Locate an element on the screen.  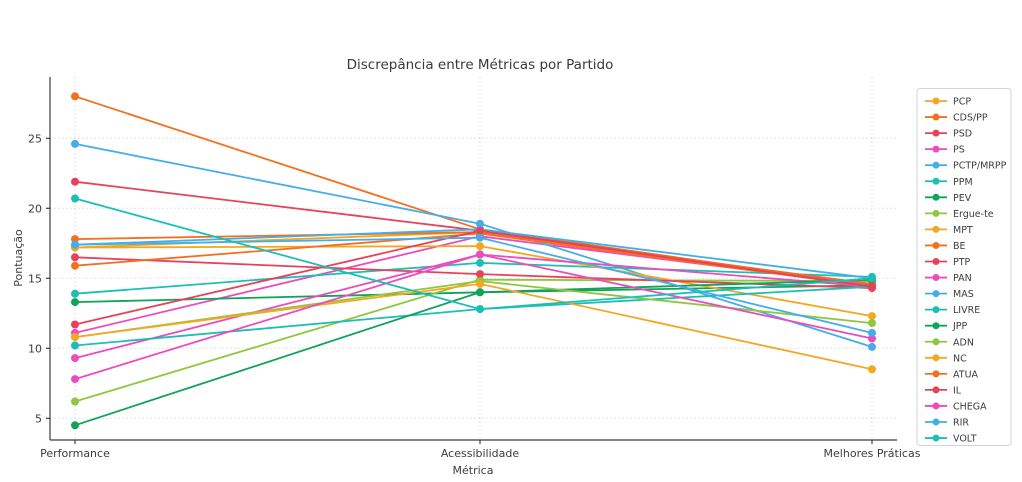
y-tick-label: 5 is located at coordinates (38, 418).